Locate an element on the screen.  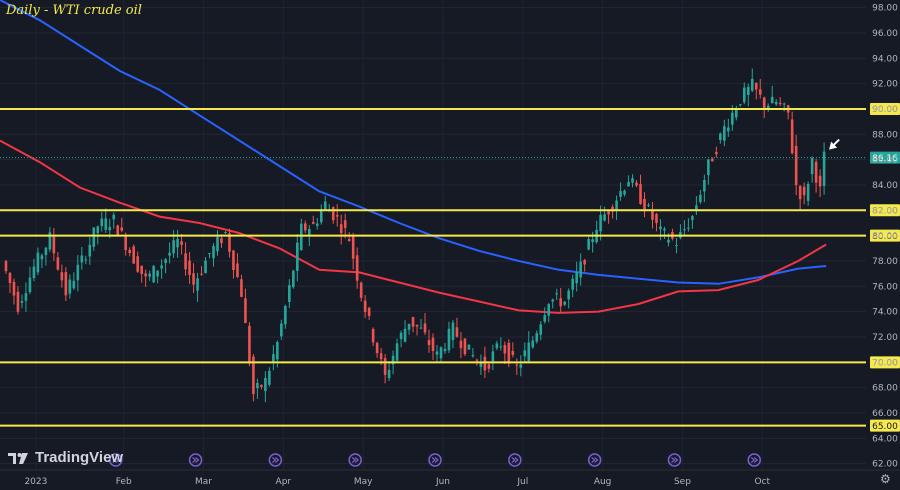
tradingview-logo: TradingView is located at coordinates (65, 457).